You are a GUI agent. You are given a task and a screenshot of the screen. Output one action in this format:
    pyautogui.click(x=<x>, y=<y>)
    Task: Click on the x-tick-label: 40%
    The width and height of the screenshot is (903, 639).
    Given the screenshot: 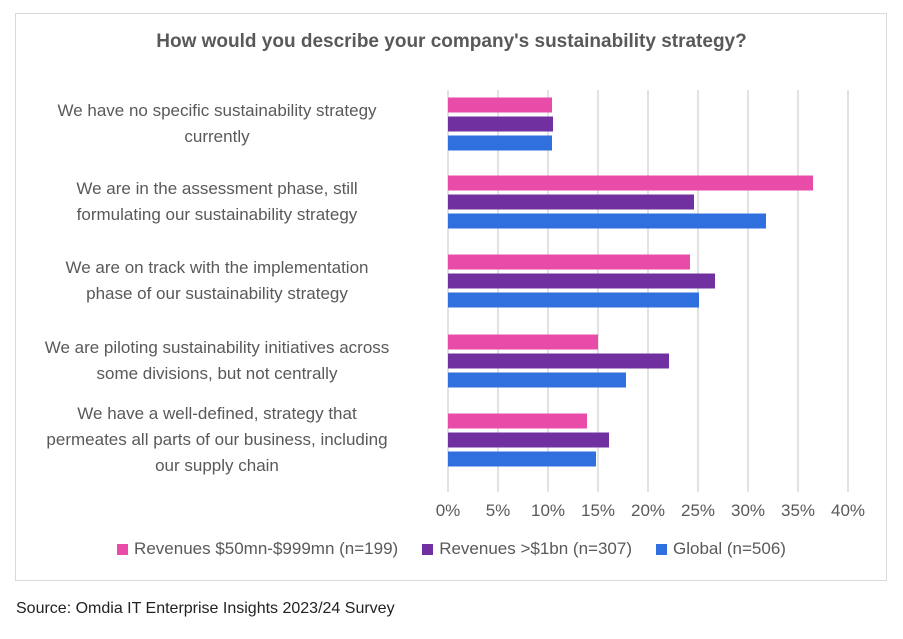 What is the action you would take?
    pyautogui.click(x=848, y=510)
    